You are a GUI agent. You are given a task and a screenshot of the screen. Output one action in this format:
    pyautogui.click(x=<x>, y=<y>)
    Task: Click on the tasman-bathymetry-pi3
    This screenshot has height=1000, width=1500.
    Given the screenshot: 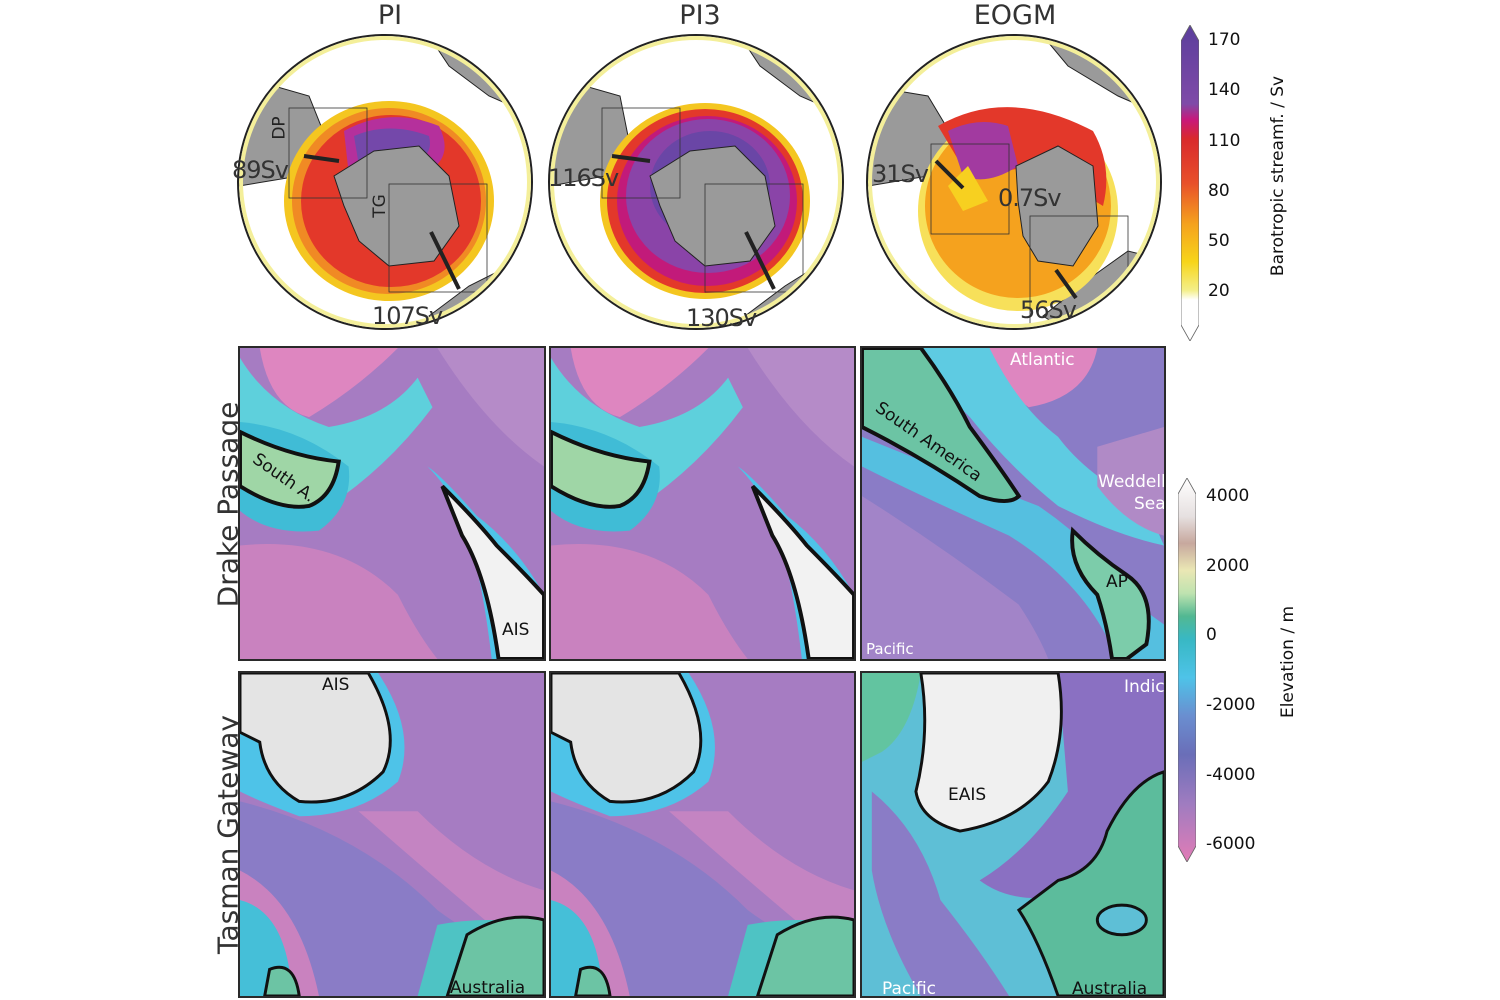 What is the action you would take?
    pyautogui.click(x=702, y=834)
    